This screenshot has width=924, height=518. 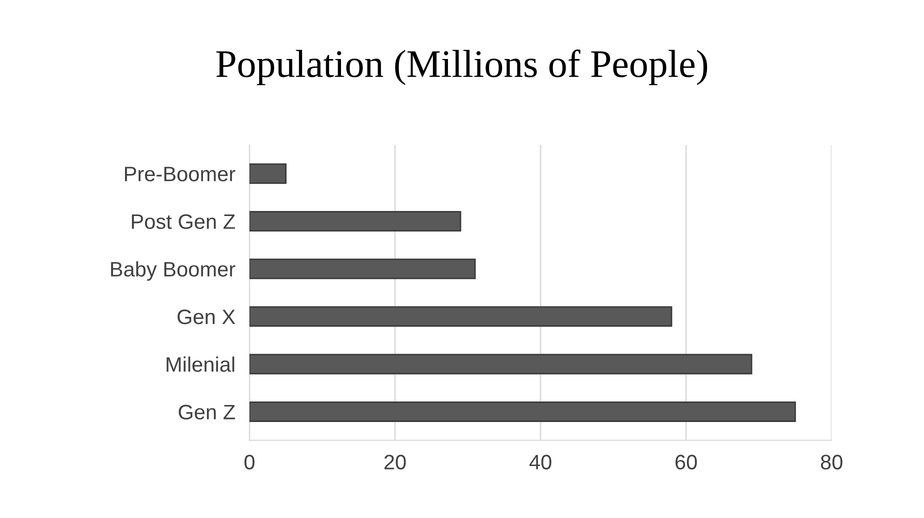 What do you see at coordinates (180, 174) in the screenshot?
I see `y-tick-label: Pre-Boomer` at bounding box center [180, 174].